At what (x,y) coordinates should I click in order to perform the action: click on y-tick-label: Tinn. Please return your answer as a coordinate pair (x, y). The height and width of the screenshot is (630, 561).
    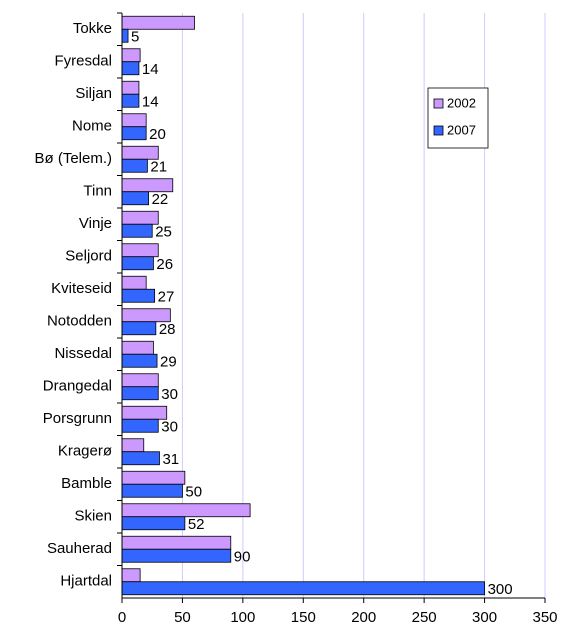
    Looking at the image, I should click on (97, 191).